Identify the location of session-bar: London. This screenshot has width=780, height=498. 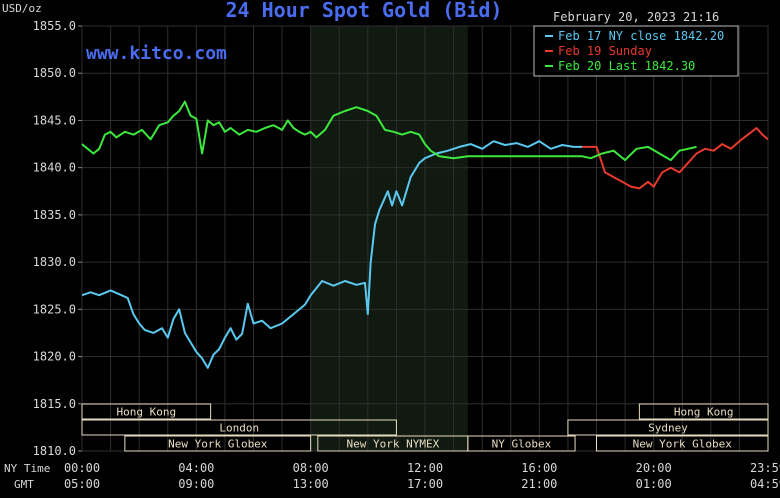
(239, 427).